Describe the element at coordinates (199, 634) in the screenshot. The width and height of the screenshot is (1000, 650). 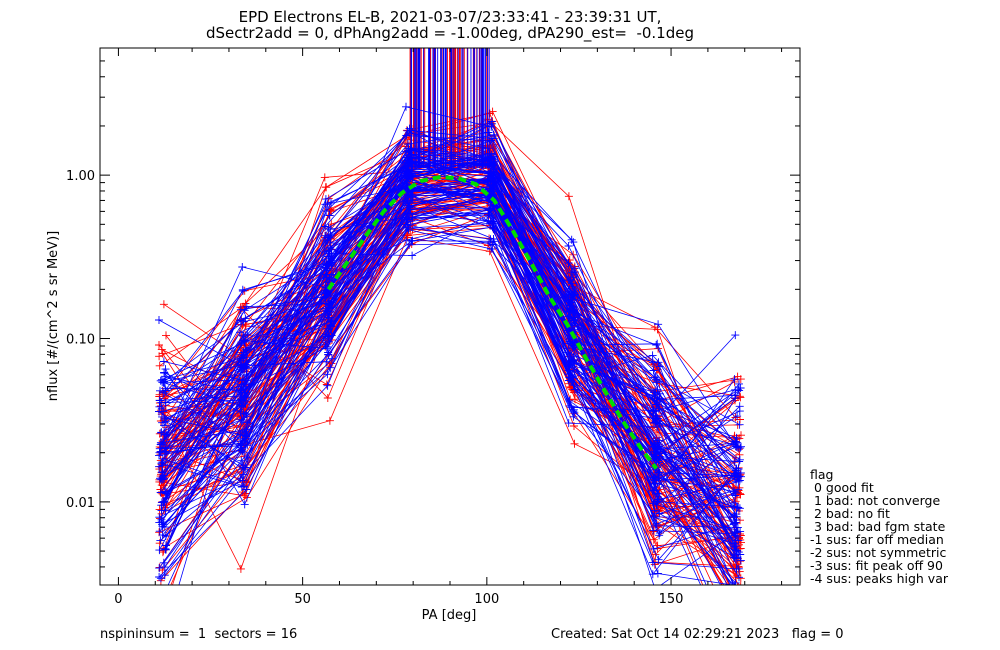
I see `footer-spin-info: nspininsum = 1 sectors = 16` at that location.